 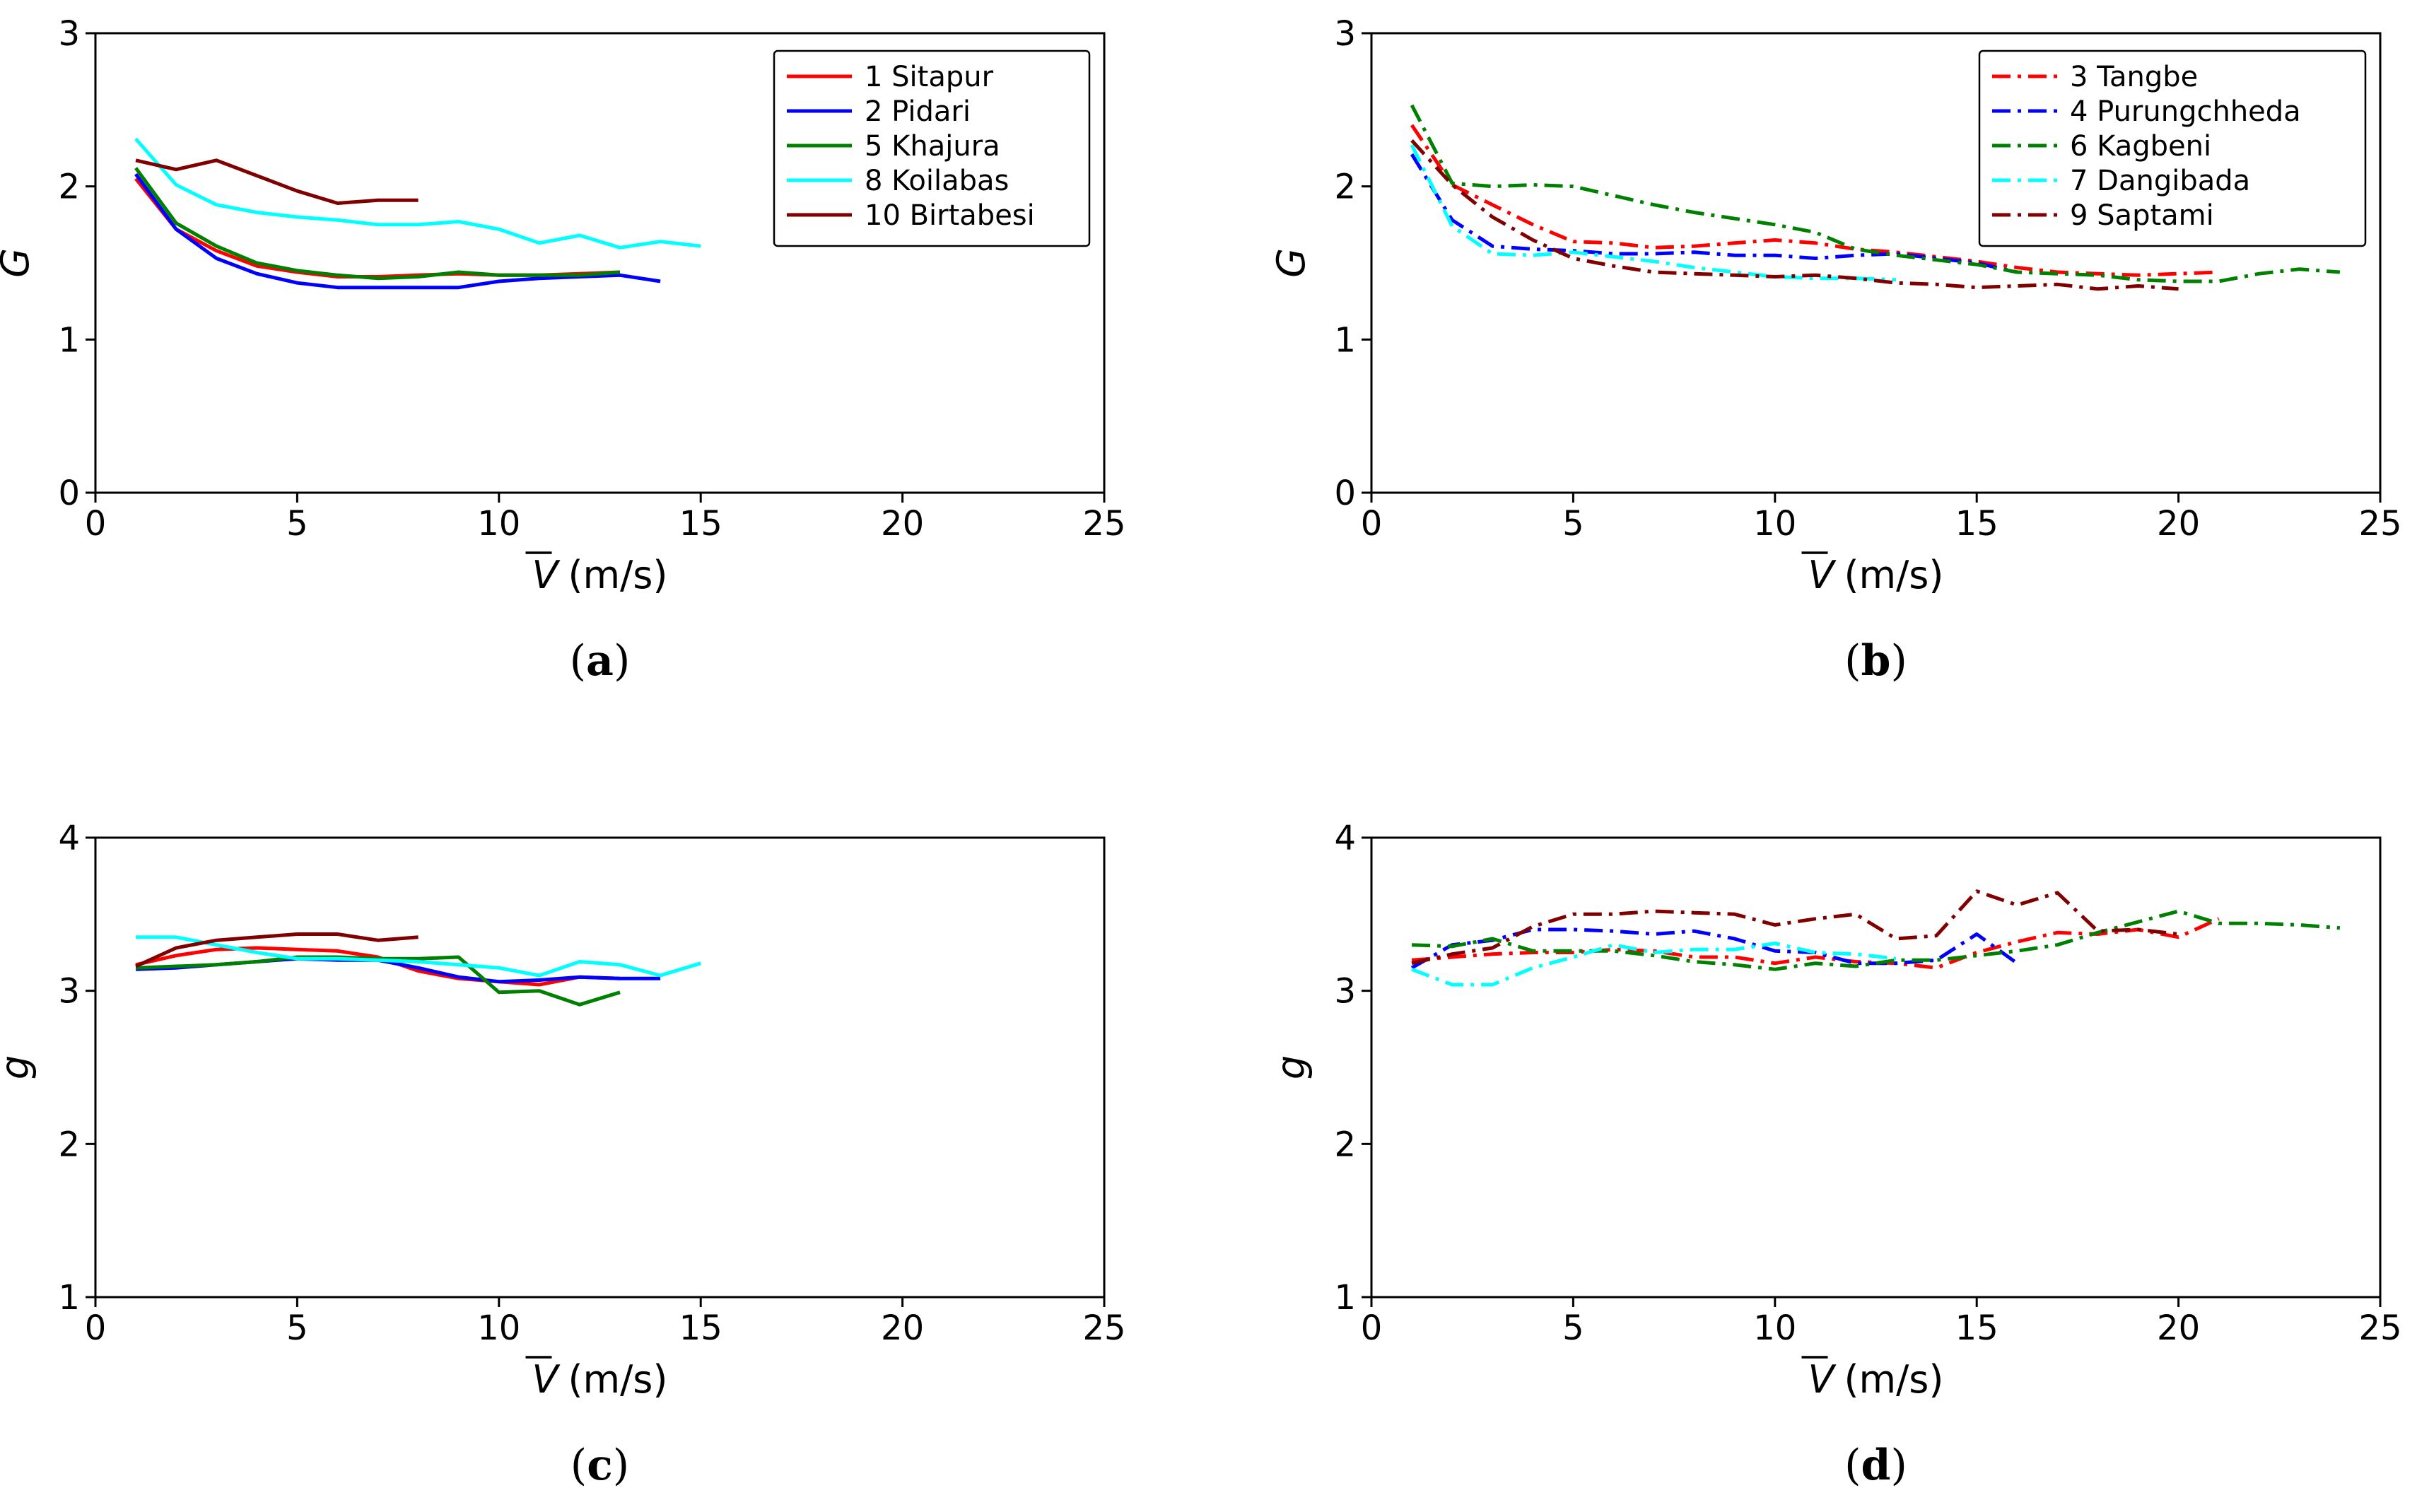 I want to click on legend-entry-label: 7 Dangibada, so click(x=2160, y=181).